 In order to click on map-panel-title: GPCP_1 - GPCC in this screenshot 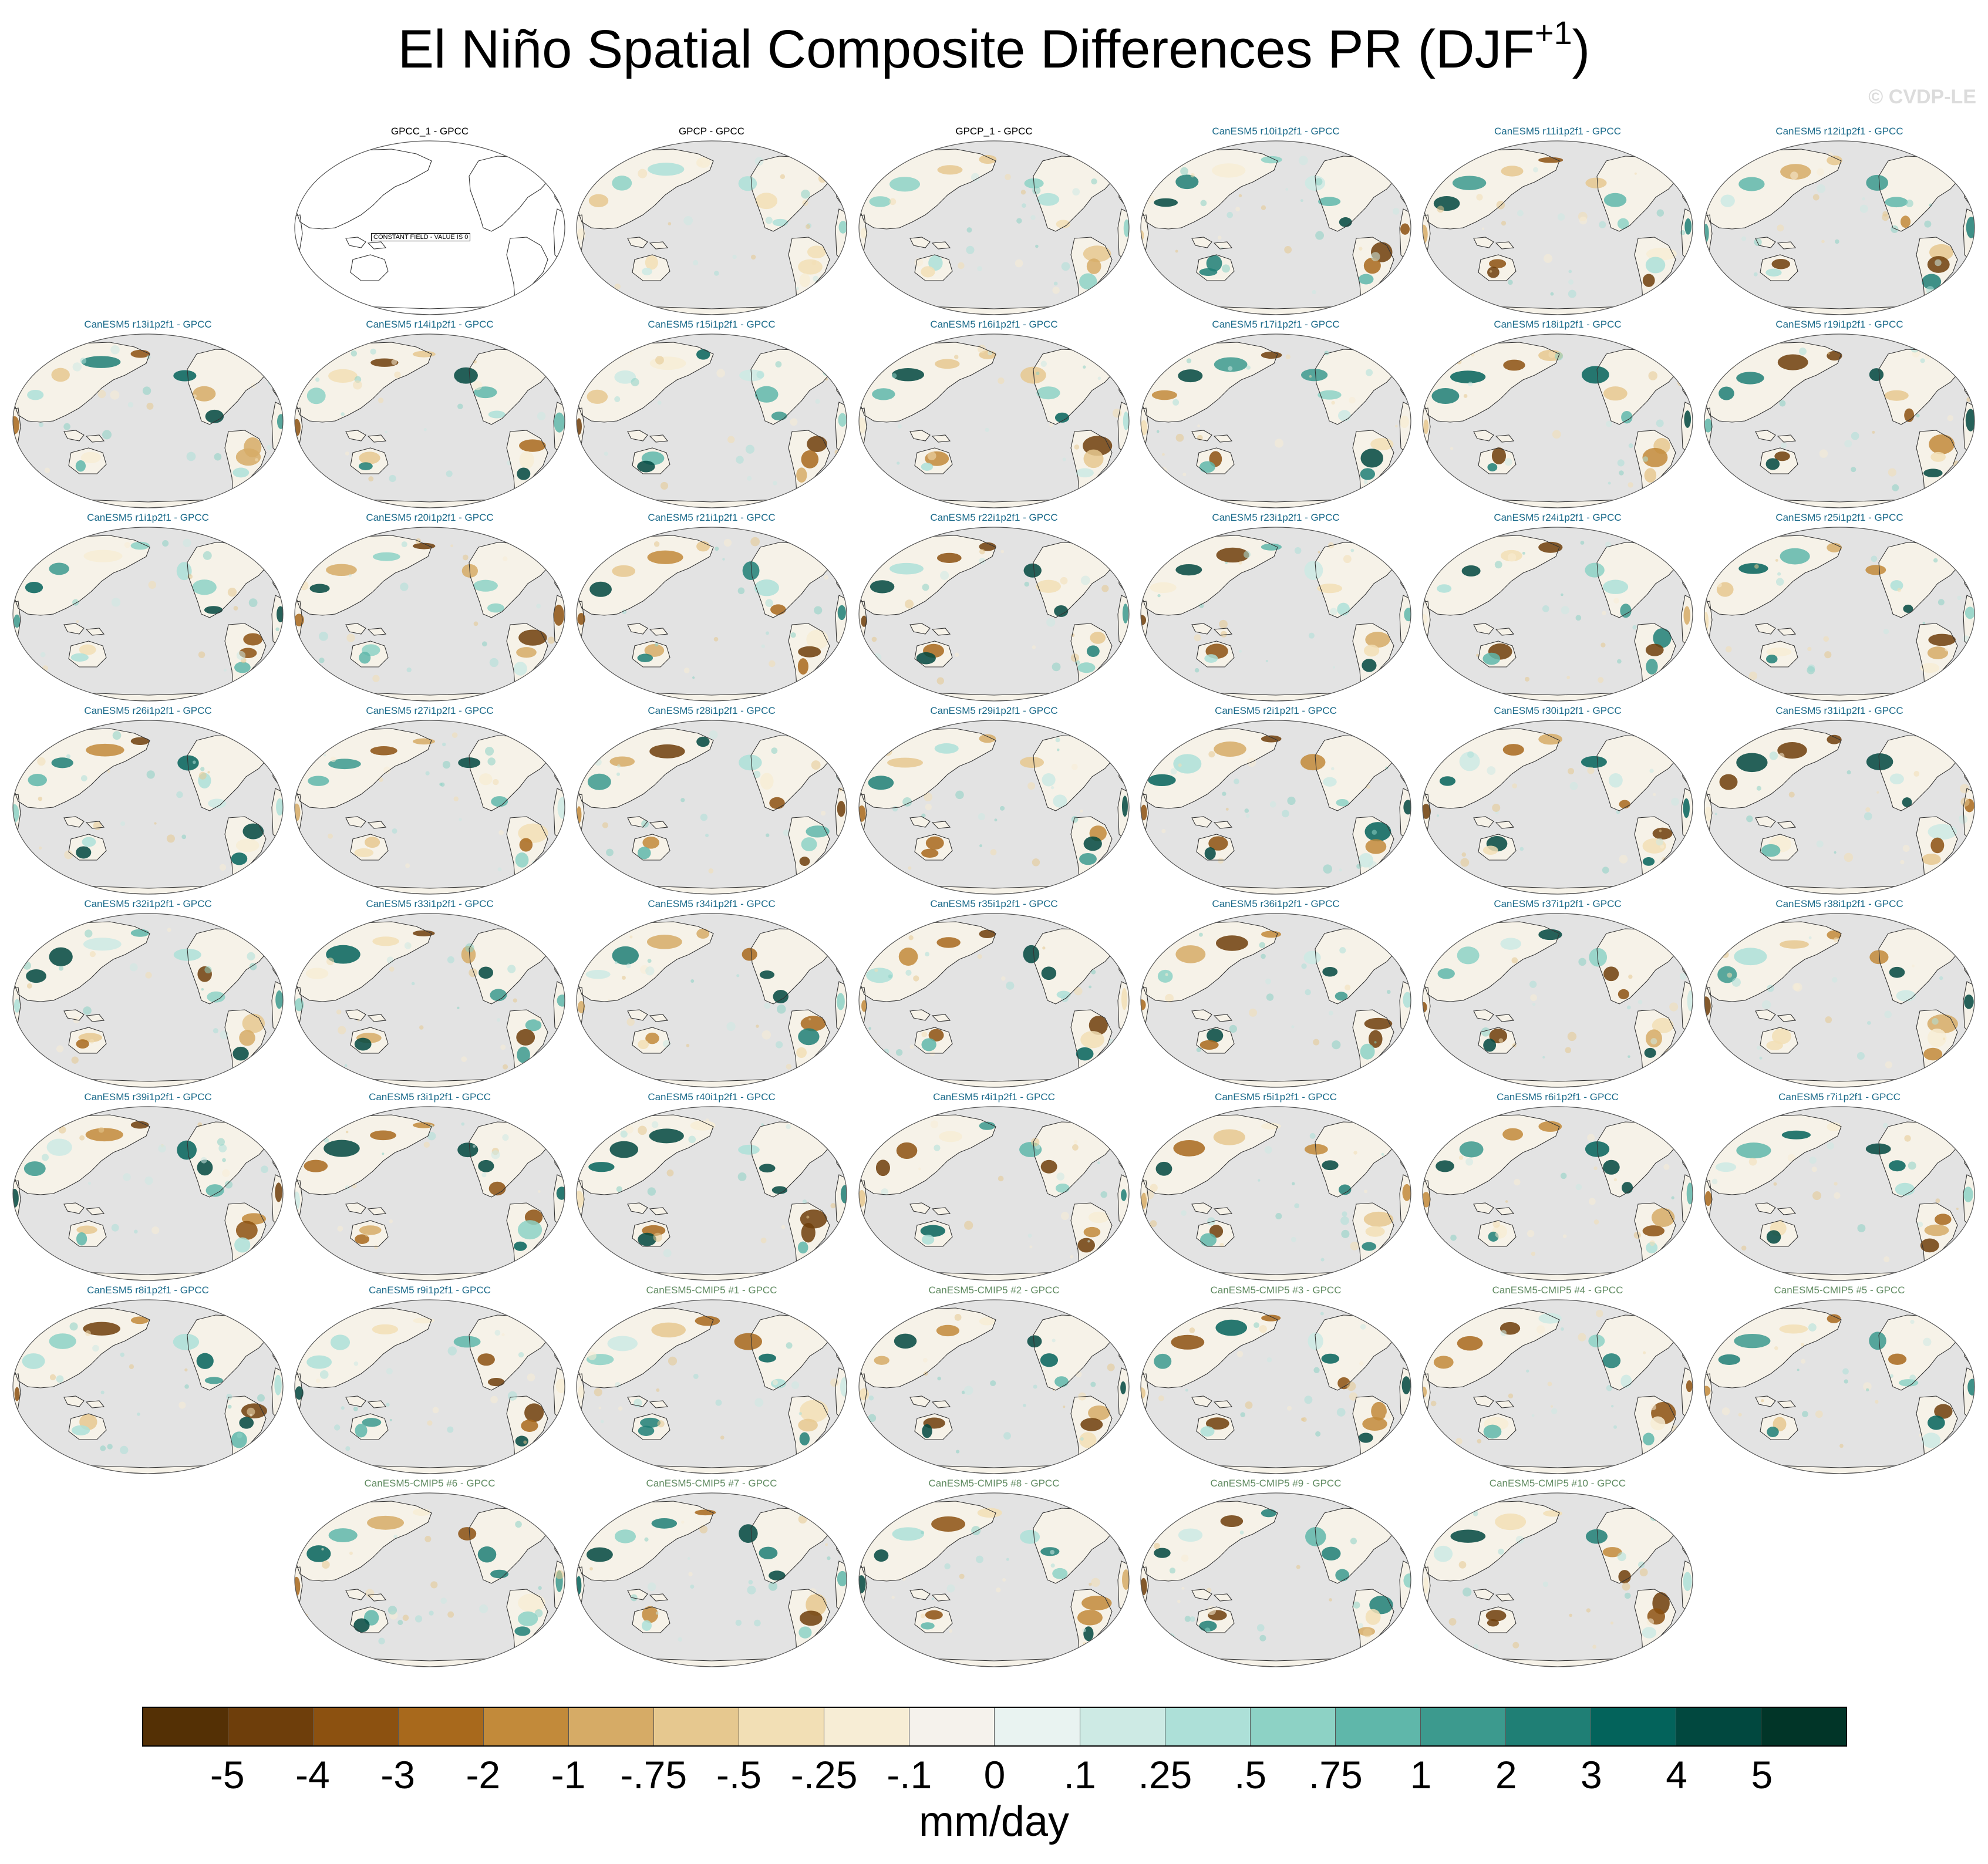, I will do `click(994, 131)`.